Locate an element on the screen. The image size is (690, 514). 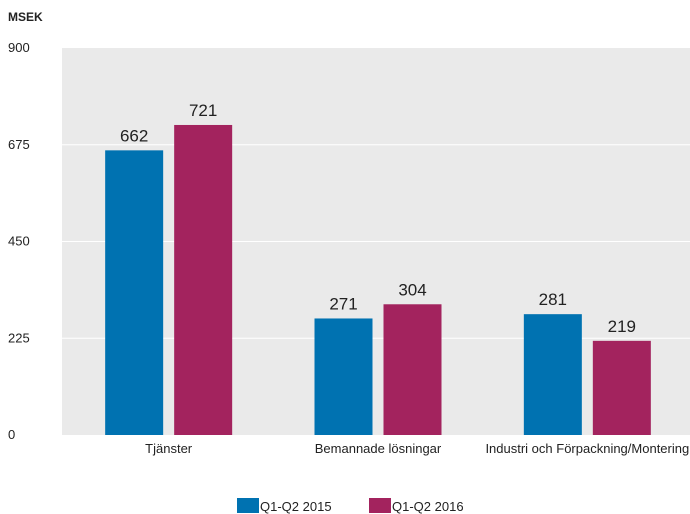
category-label: Industri och Förpackning/Montering is located at coordinates (587, 448).